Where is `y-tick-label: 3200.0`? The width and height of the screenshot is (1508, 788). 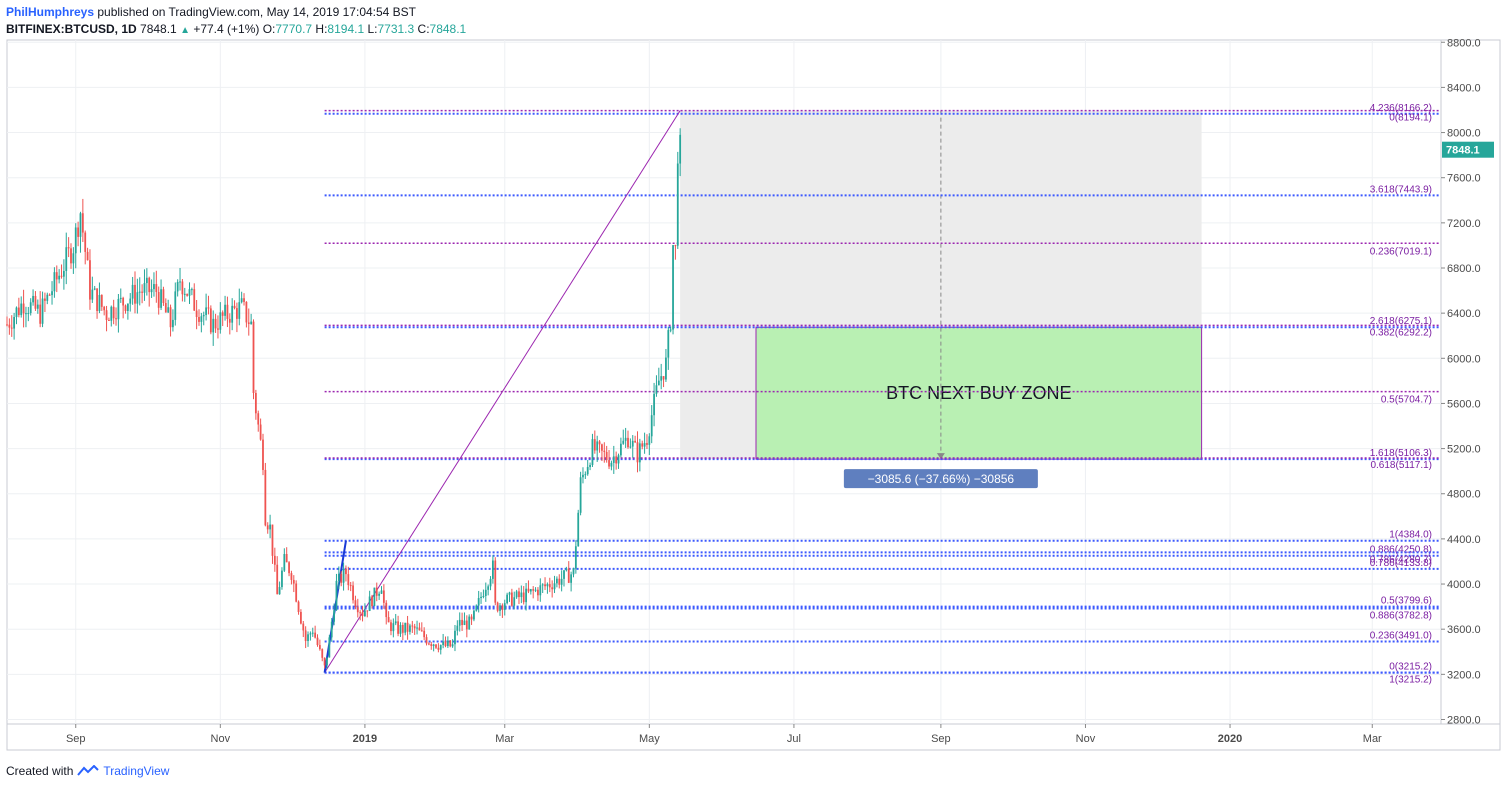
y-tick-label: 3200.0 is located at coordinates (1464, 675).